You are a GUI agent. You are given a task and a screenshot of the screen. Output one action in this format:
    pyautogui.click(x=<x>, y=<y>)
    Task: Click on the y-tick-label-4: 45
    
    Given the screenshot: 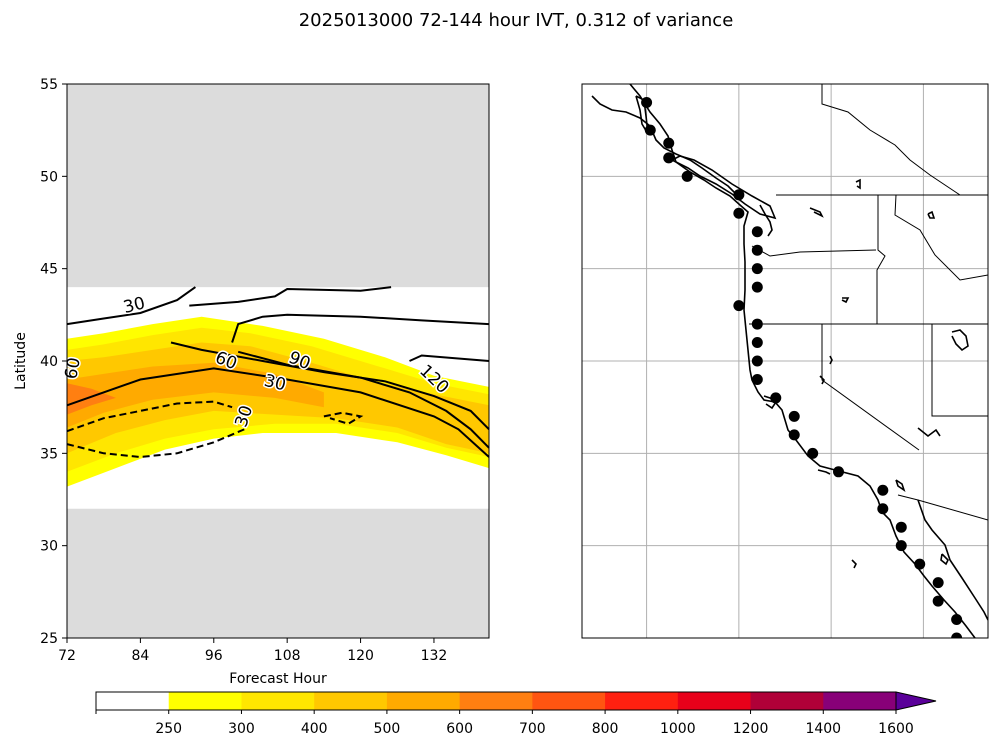 What is the action you would take?
    pyautogui.click(x=49, y=270)
    